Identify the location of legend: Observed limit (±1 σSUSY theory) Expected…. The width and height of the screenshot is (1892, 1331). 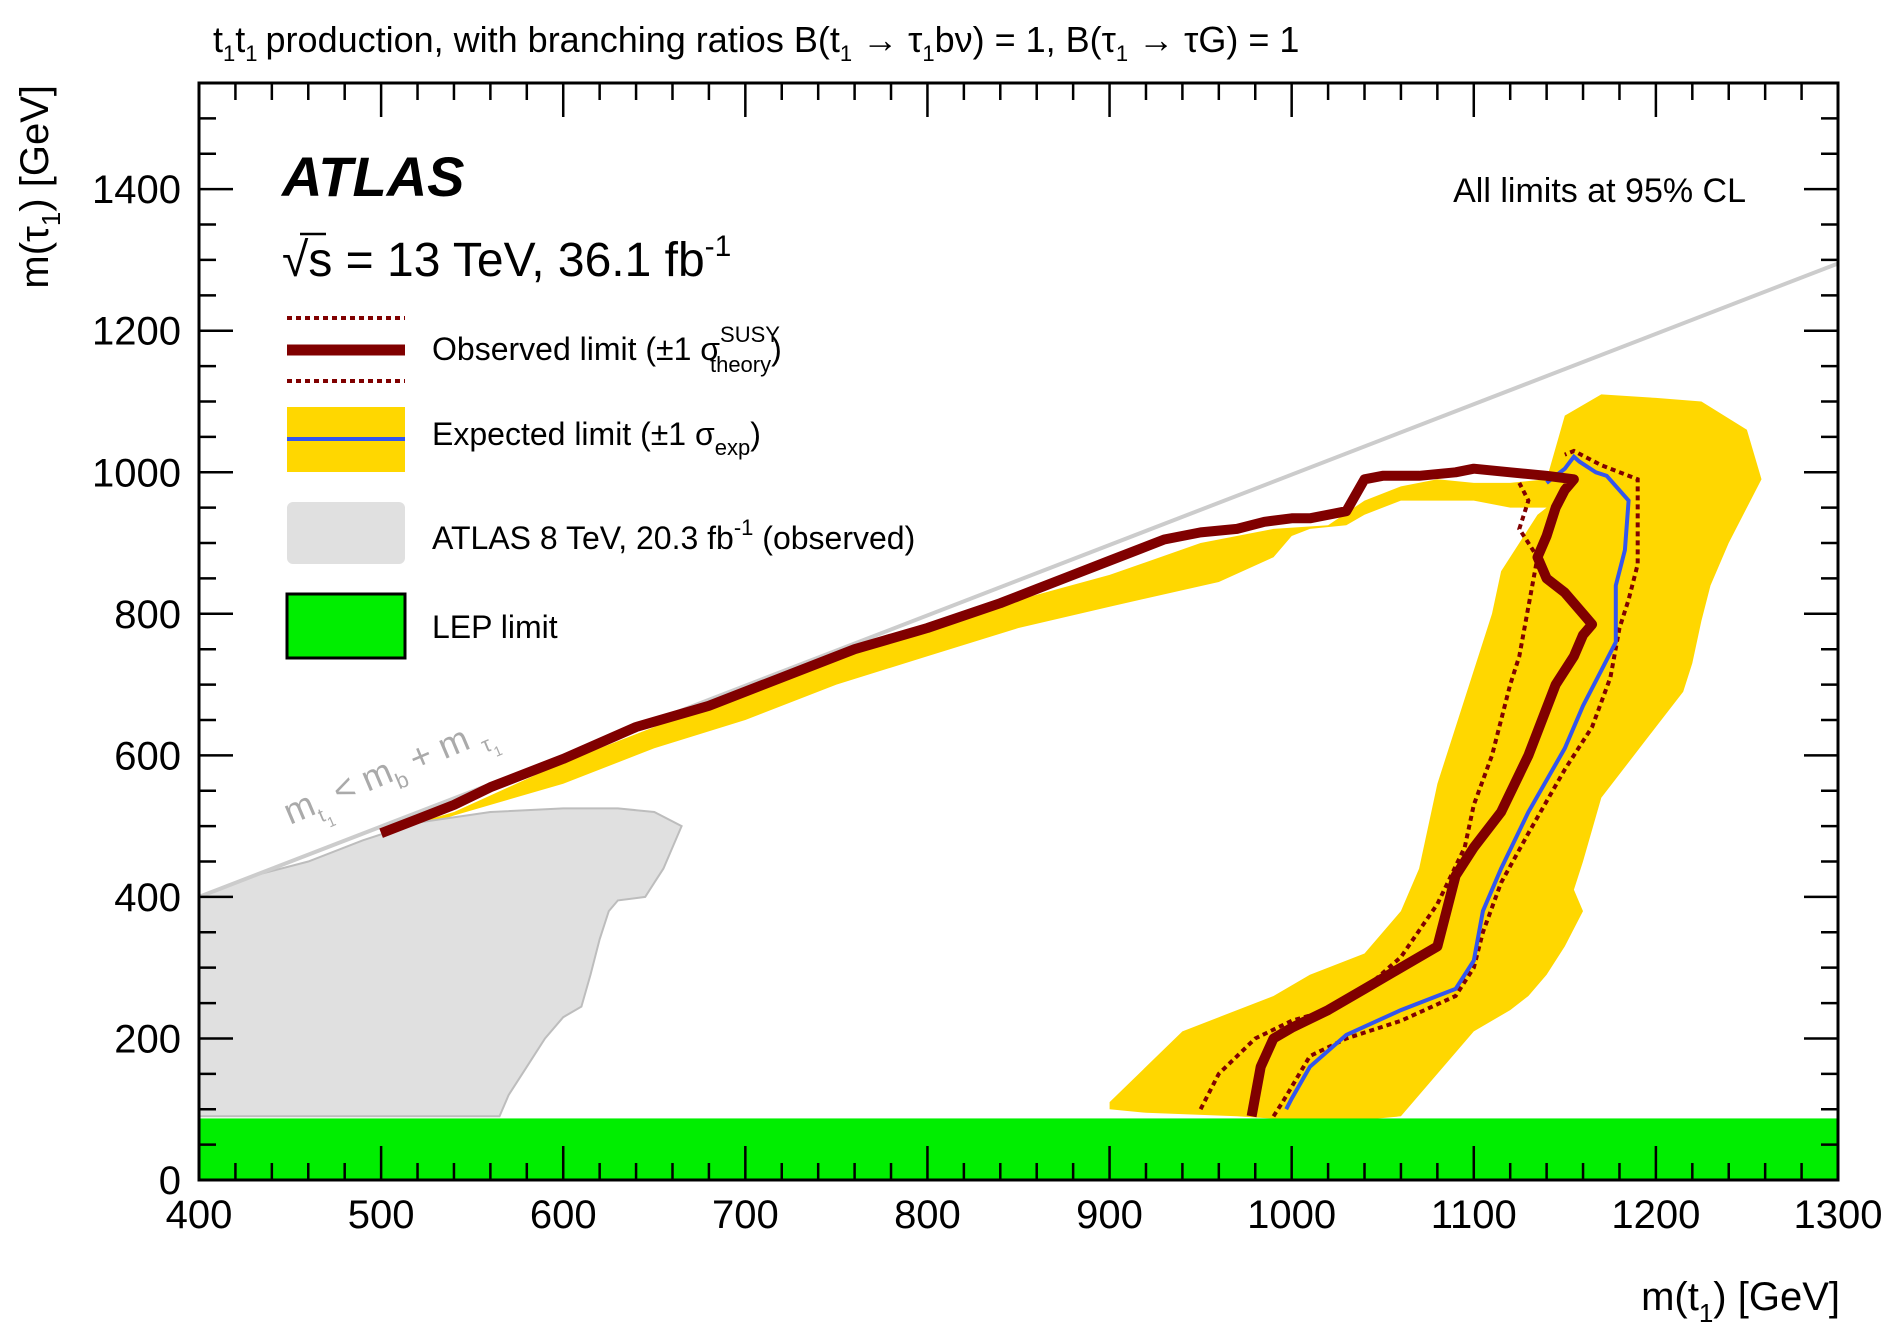
(600, 488).